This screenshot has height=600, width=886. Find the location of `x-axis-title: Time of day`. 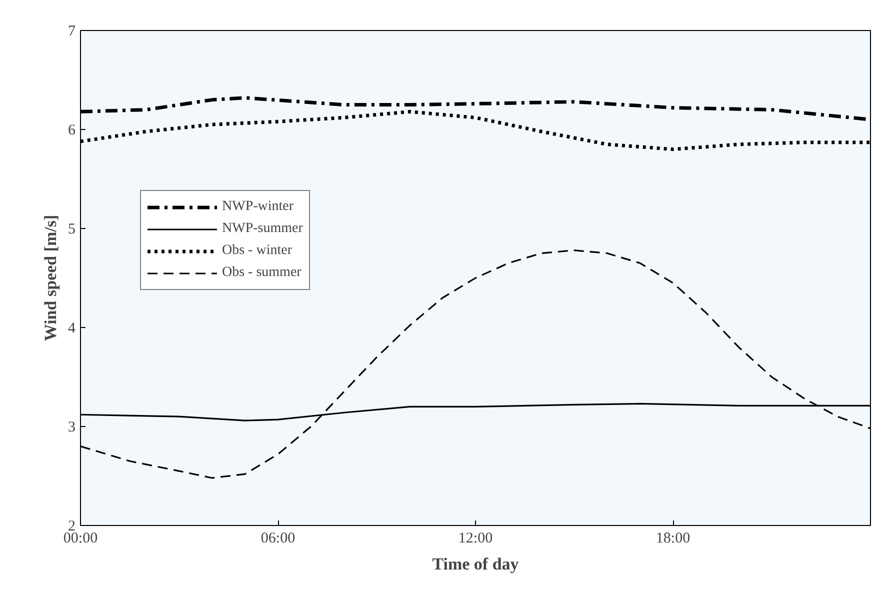

x-axis-title: Time of day is located at coordinates (476, 564).